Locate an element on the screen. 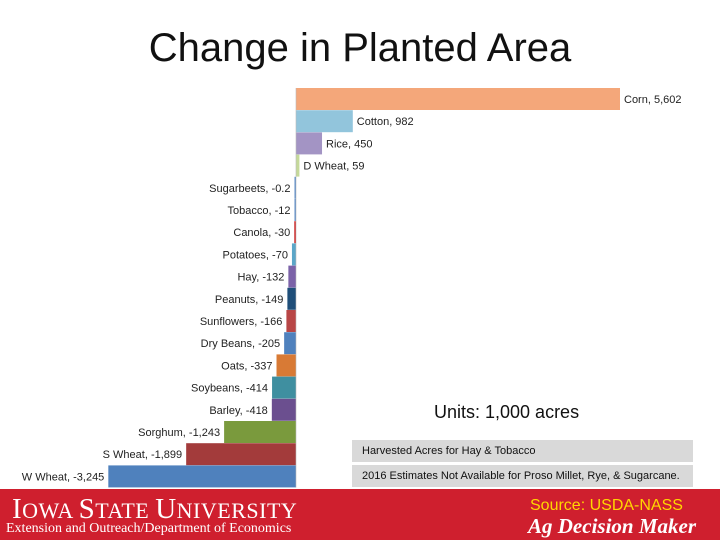 Image resolution: width=720 pixels, height=540 pixels. bar-corn is located at coordinates (458, 99).